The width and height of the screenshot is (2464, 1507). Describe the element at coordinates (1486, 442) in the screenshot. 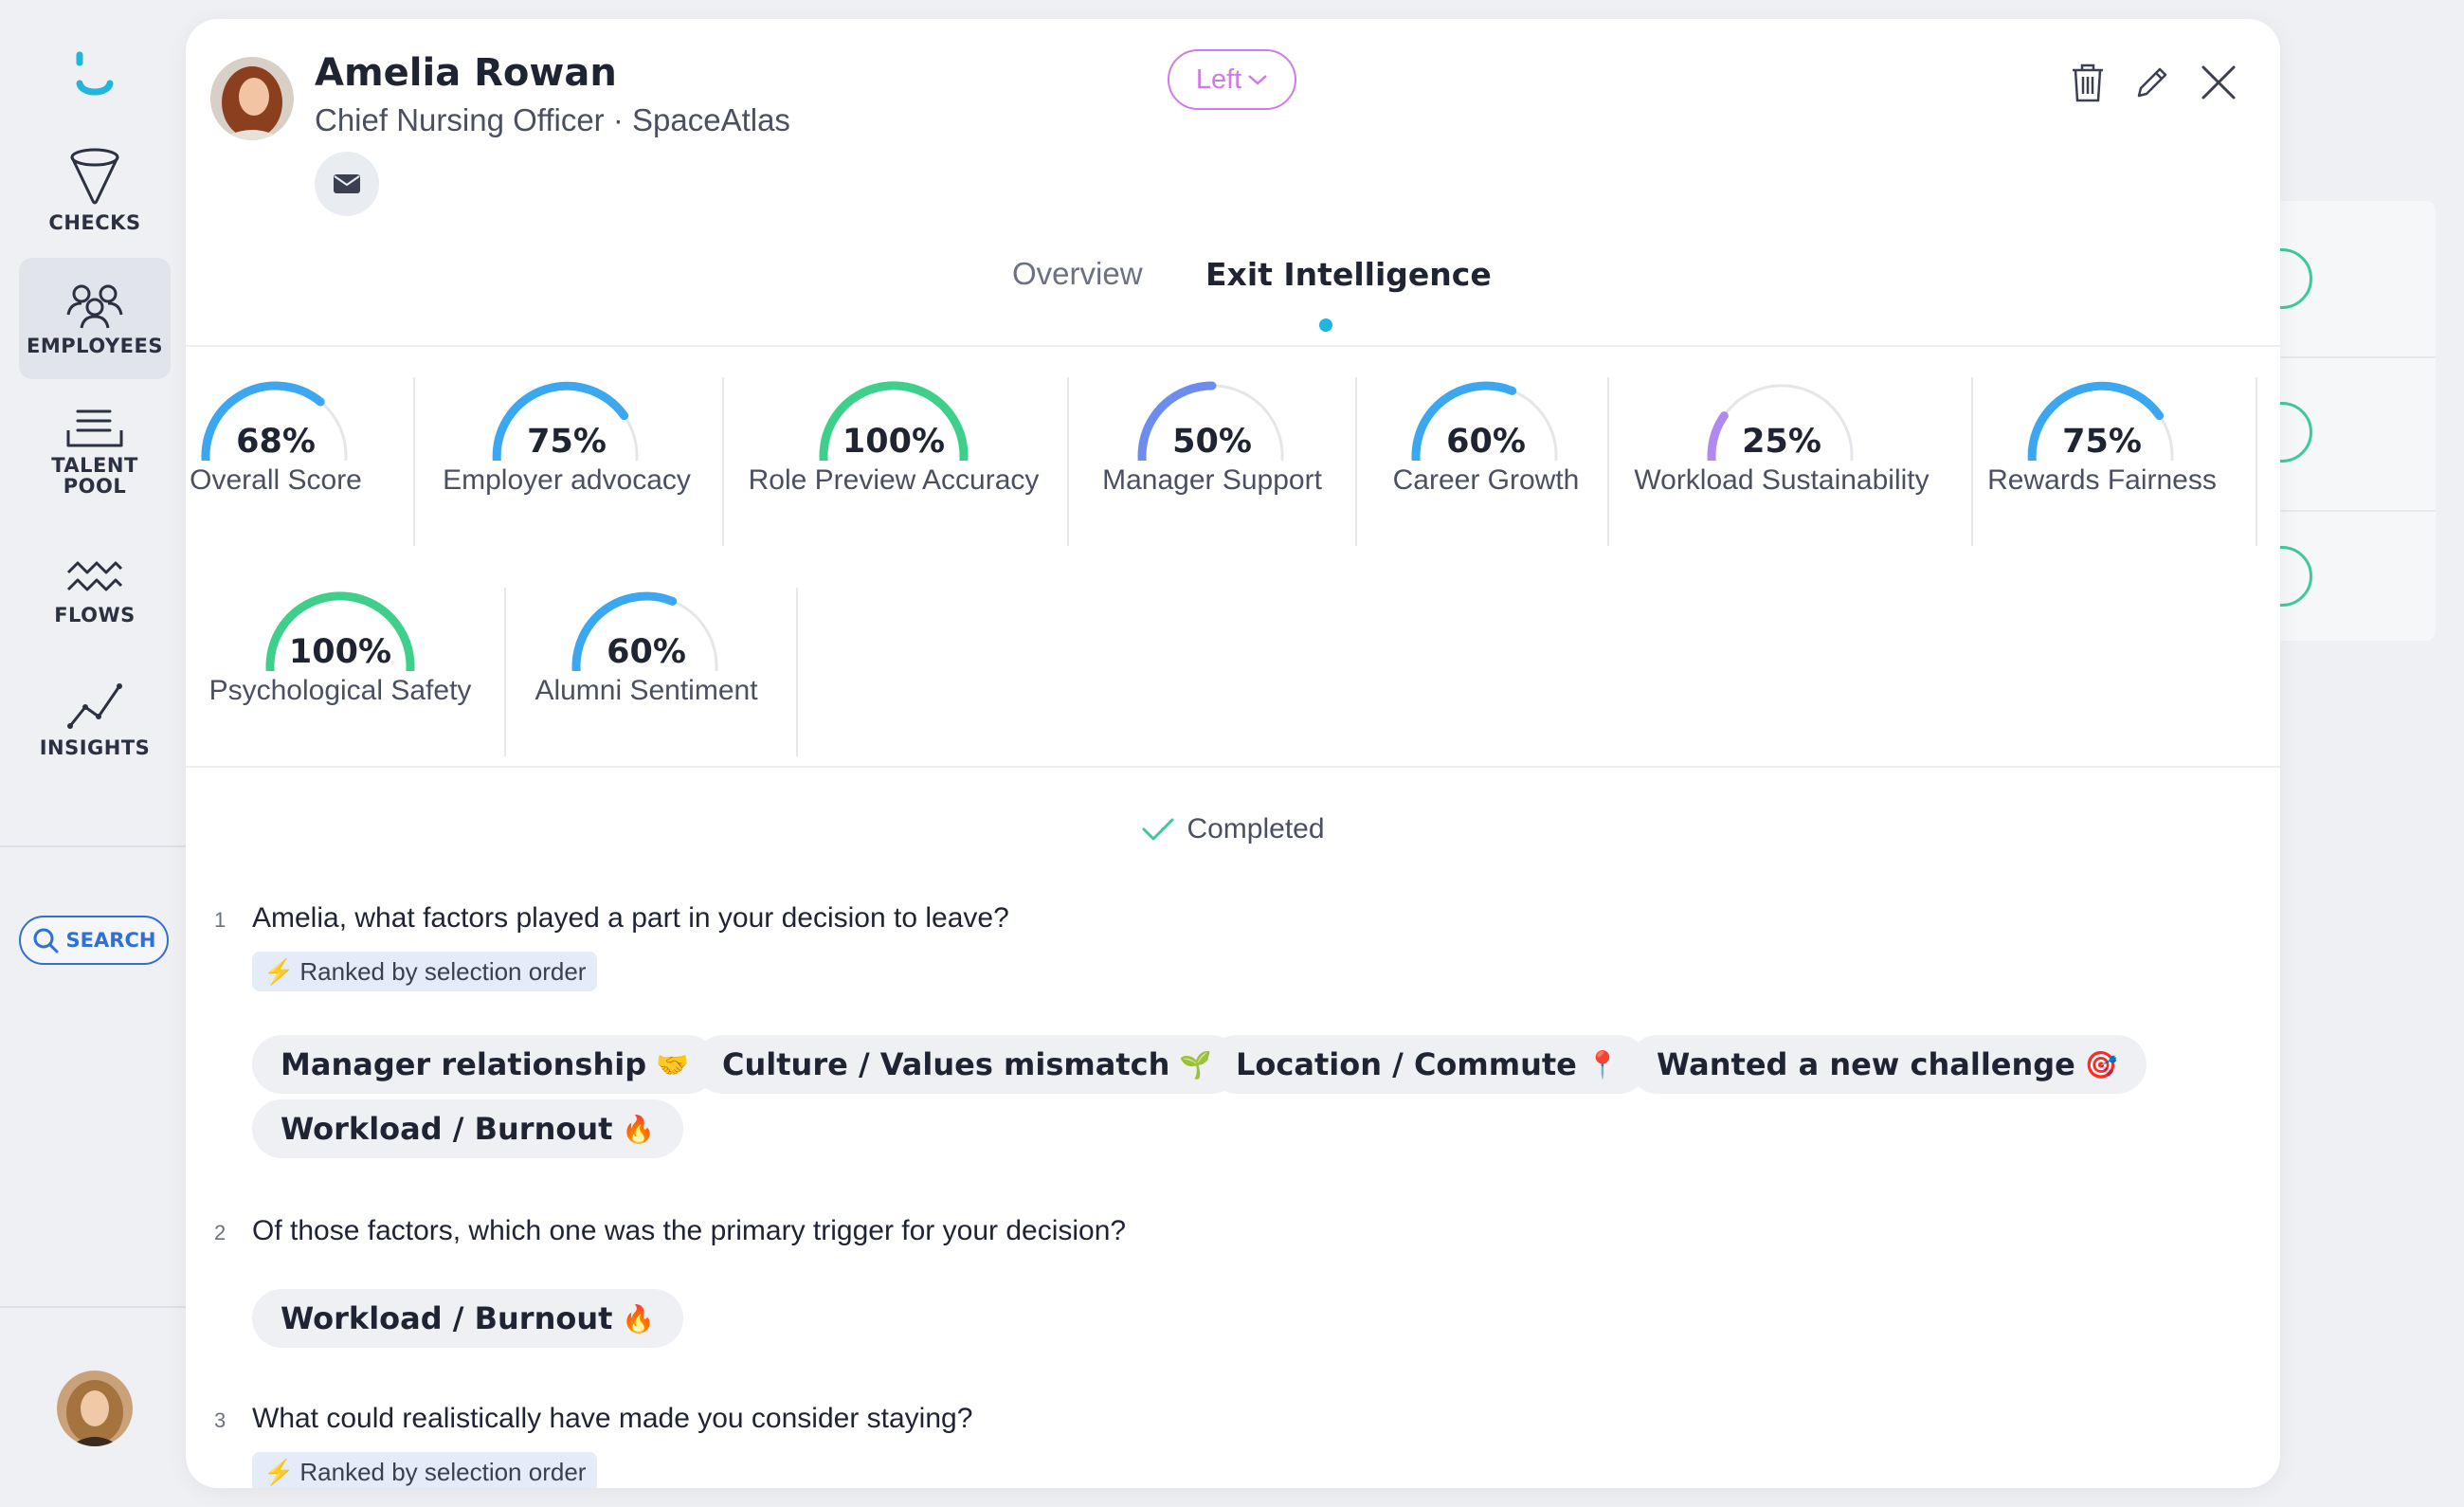

I see `score-value: 60%` at that location.